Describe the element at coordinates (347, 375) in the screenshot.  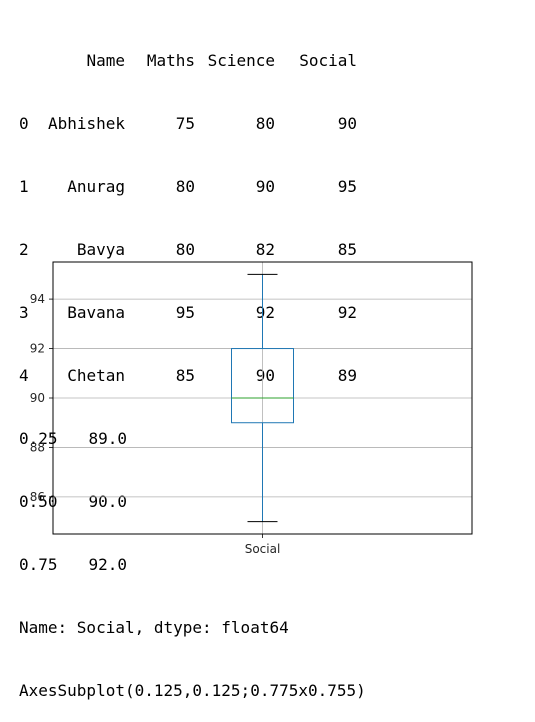
I see `cell-social: 89` at that location.